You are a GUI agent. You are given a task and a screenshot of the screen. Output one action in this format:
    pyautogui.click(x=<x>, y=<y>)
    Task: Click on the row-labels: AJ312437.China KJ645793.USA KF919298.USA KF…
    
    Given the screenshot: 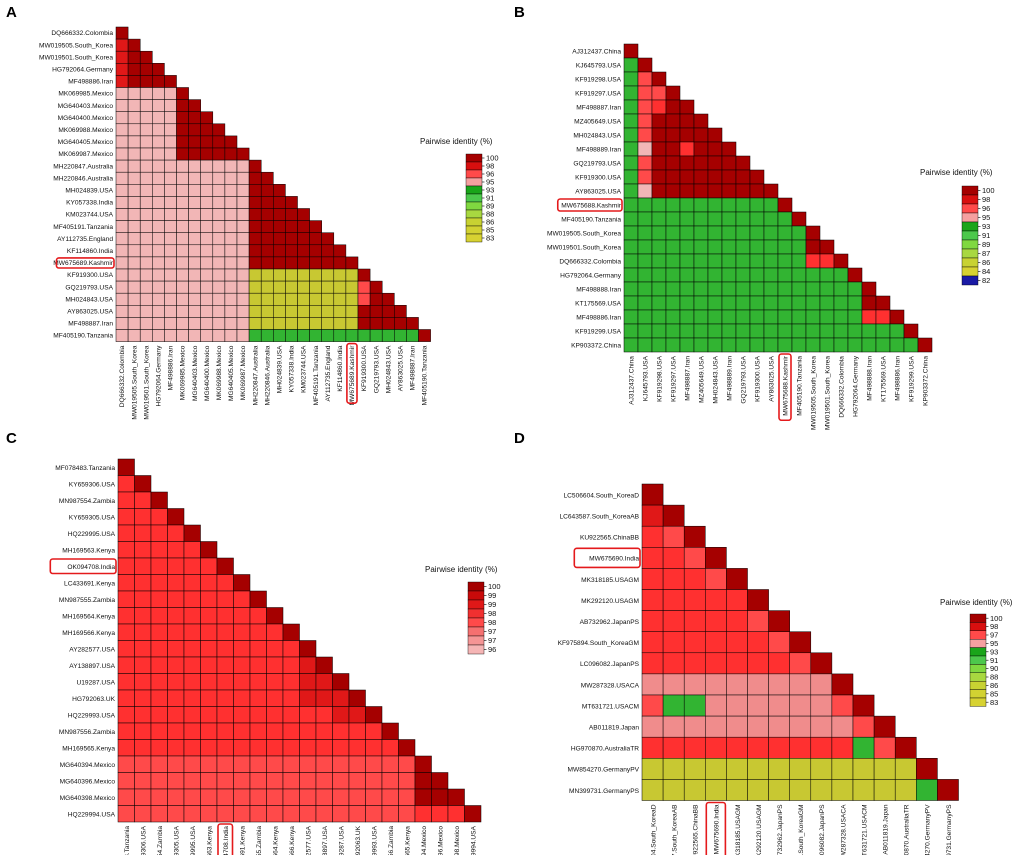 What is the action you would take?
    pyautogui.click(x=584, y=198)
    